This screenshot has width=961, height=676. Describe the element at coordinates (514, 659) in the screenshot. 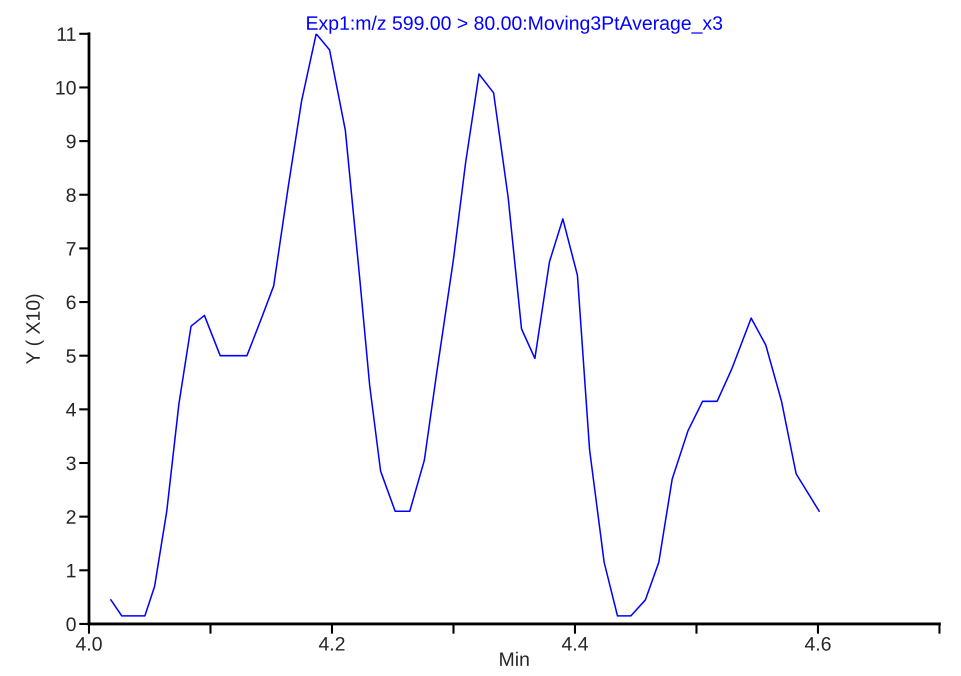

I see `x-axis-title: Min` at that location.